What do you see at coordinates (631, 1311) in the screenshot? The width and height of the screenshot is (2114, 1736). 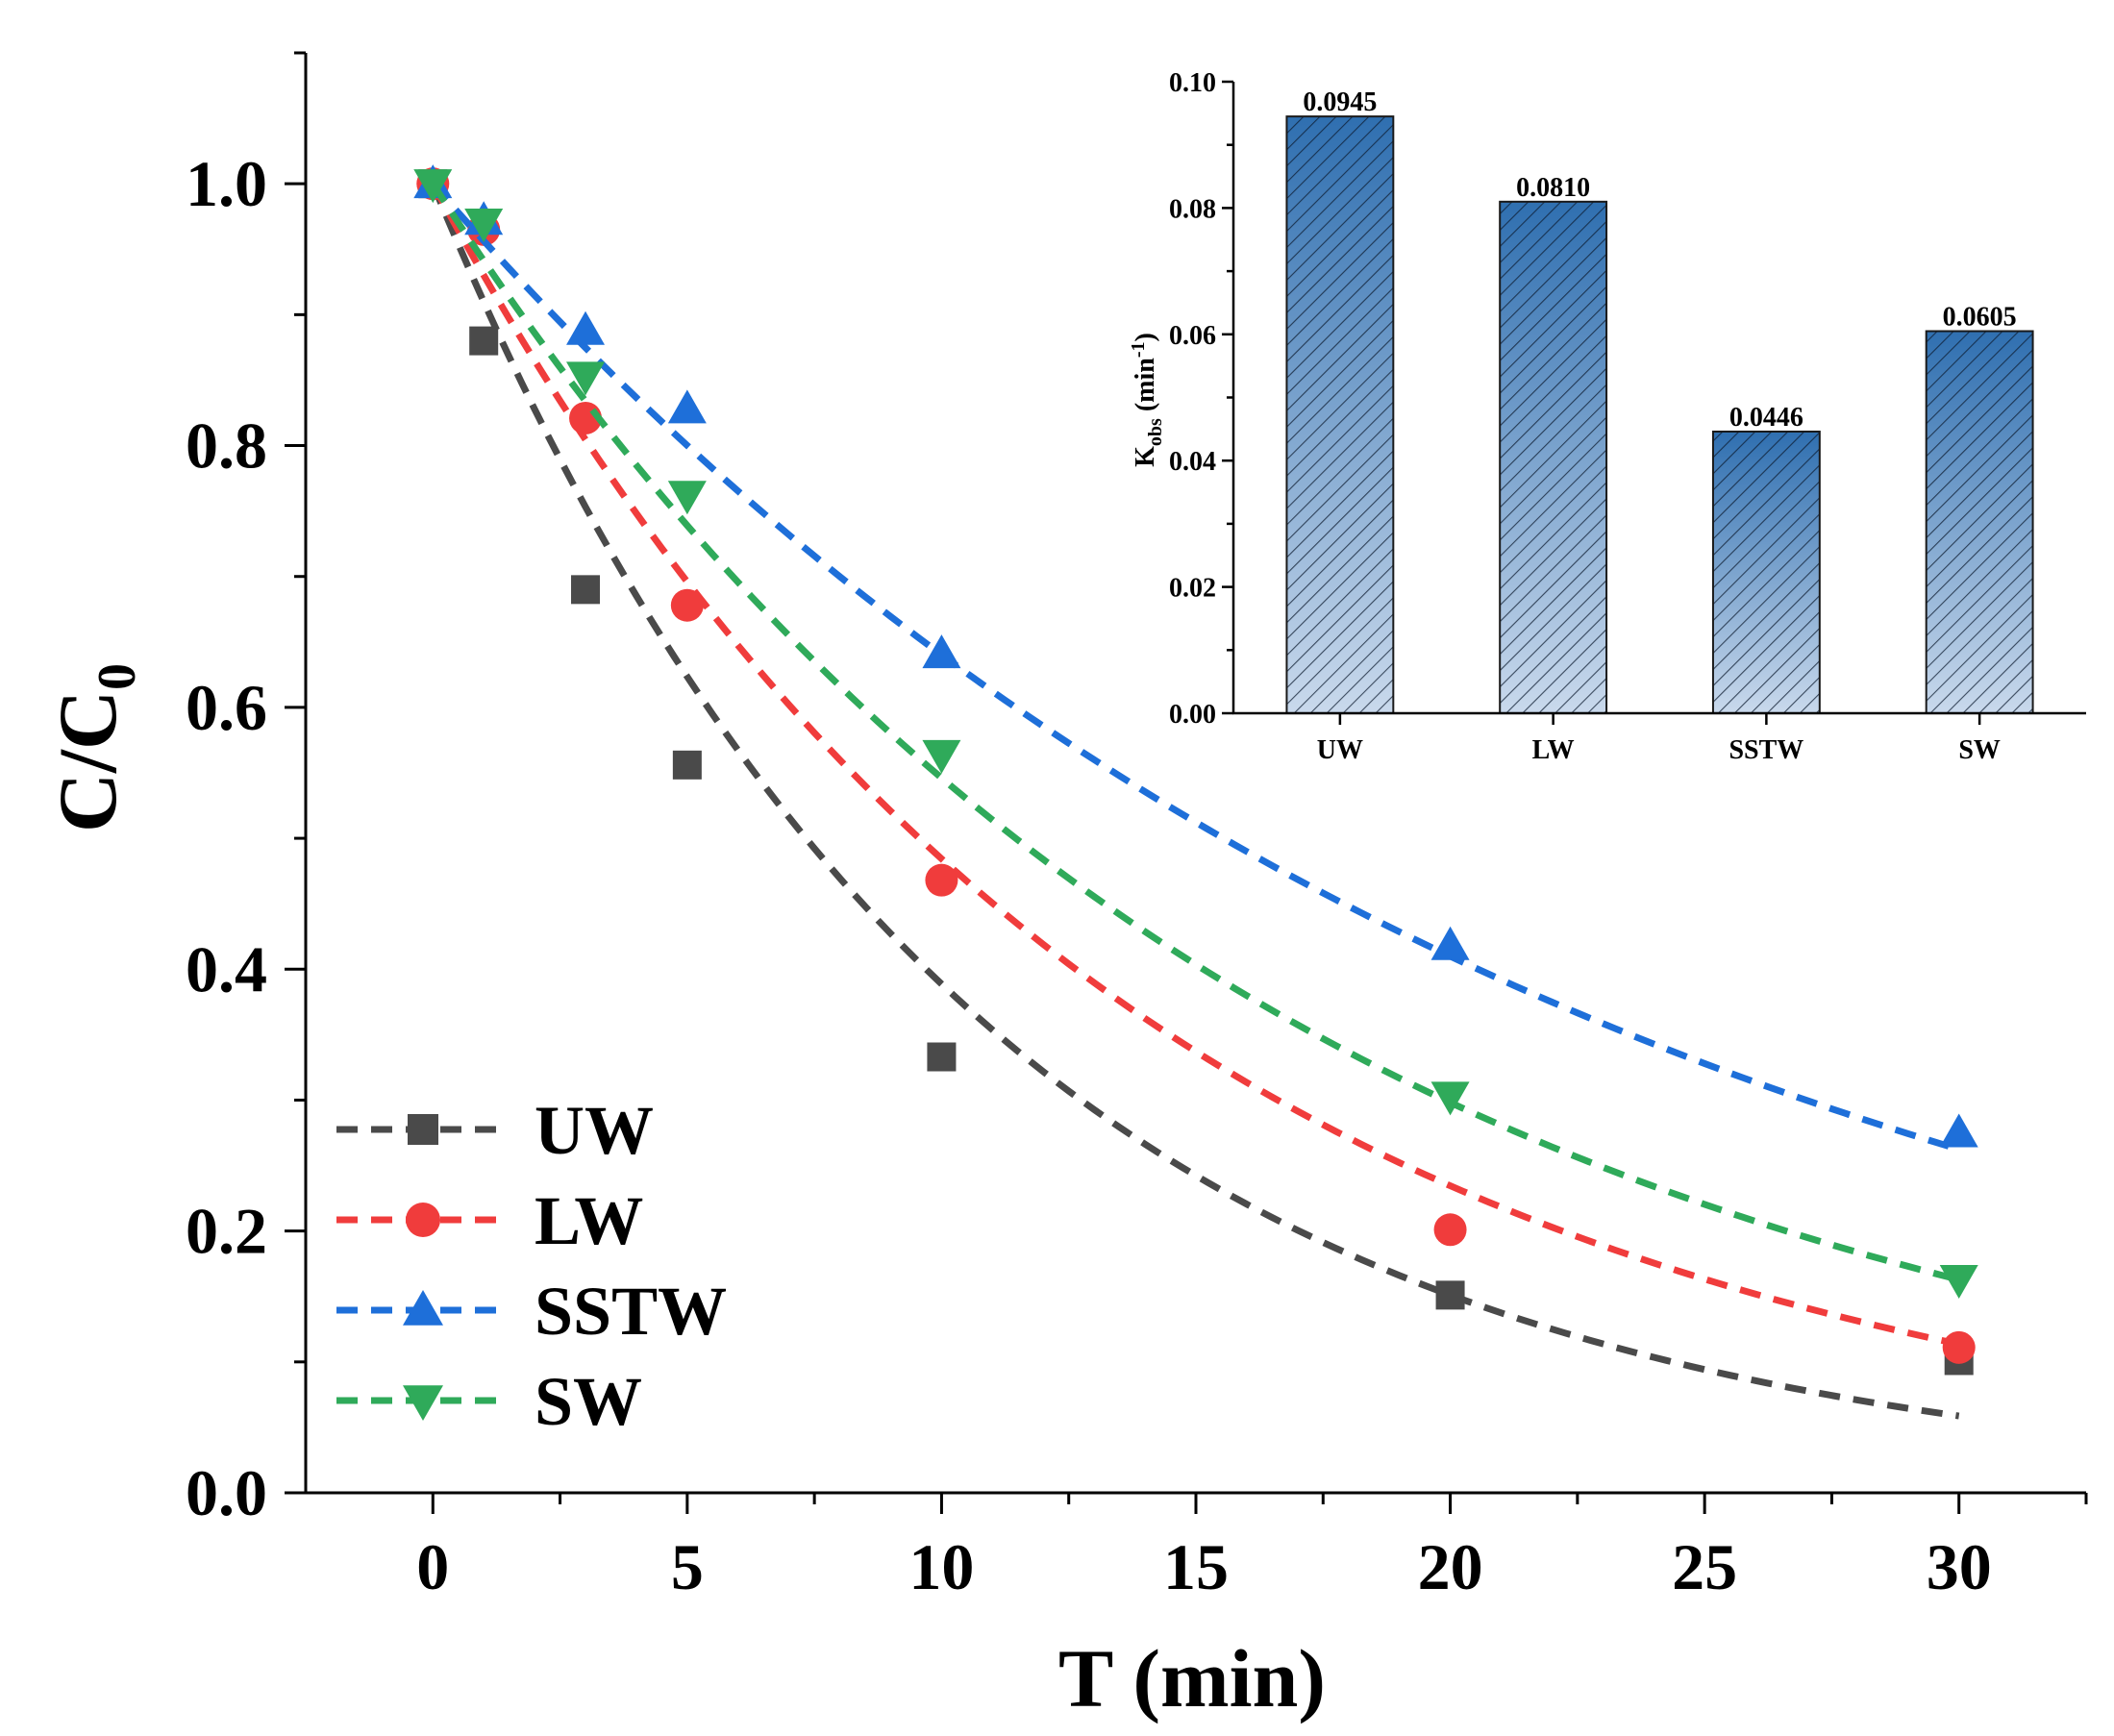 I see `legend-label: SSTW` at bounding box center [631, 1311].